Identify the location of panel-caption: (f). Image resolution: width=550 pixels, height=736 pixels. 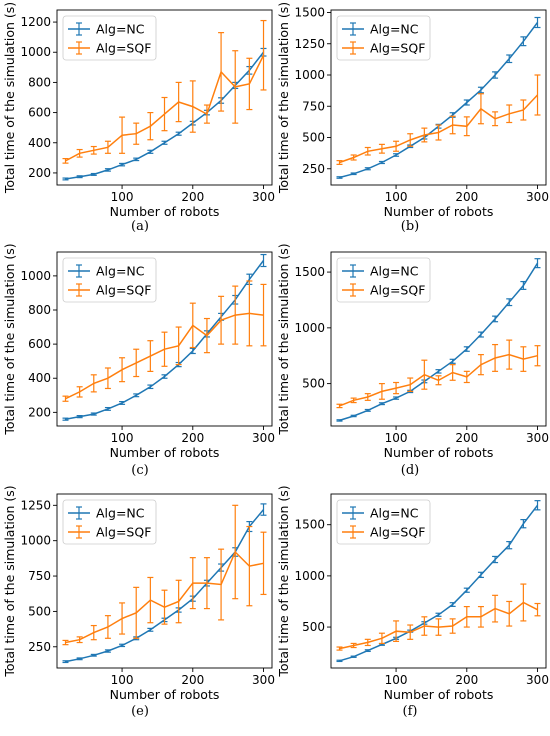
(410, 711).